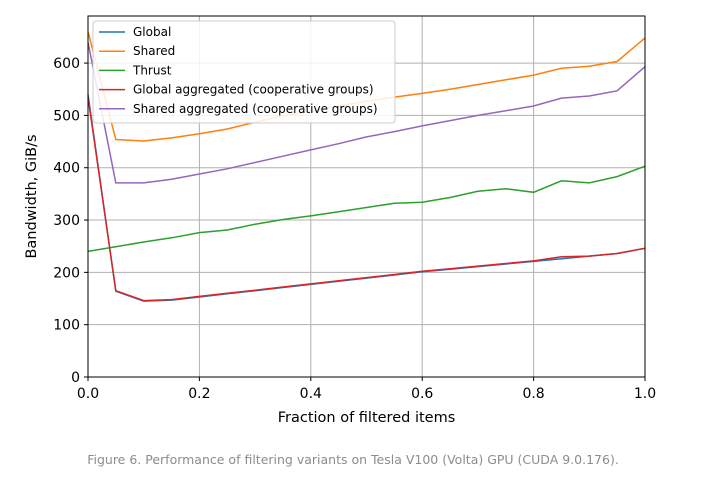  What do you see at coordinates (367, 418) in the screenshot?
I see `x-axis-label: Fraction of filtered items` at bounding box center [367, 418].